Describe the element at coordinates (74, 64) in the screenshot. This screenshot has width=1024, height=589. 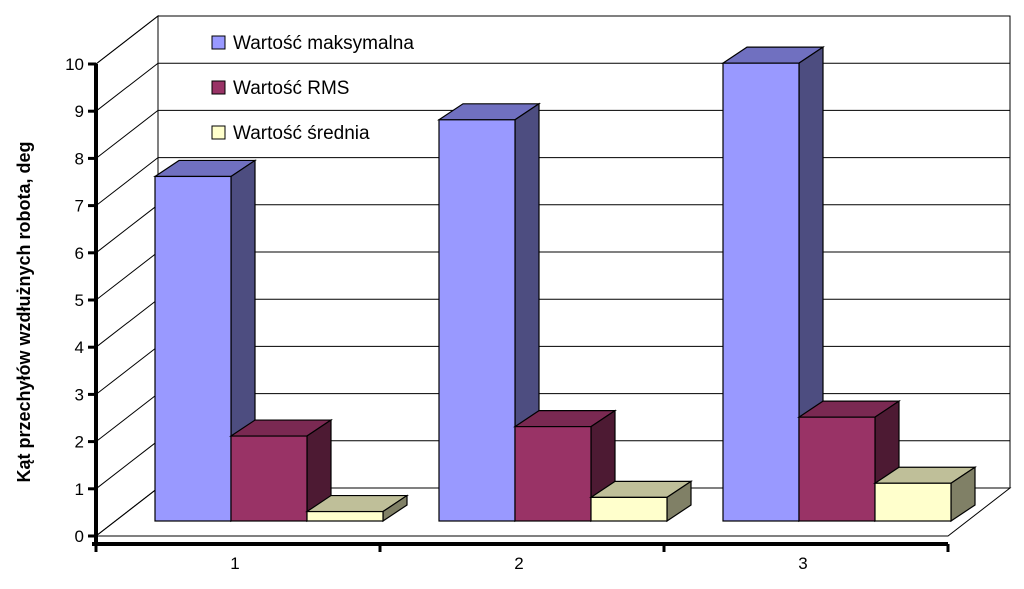
I see `y-tick-label: 10` at that location.